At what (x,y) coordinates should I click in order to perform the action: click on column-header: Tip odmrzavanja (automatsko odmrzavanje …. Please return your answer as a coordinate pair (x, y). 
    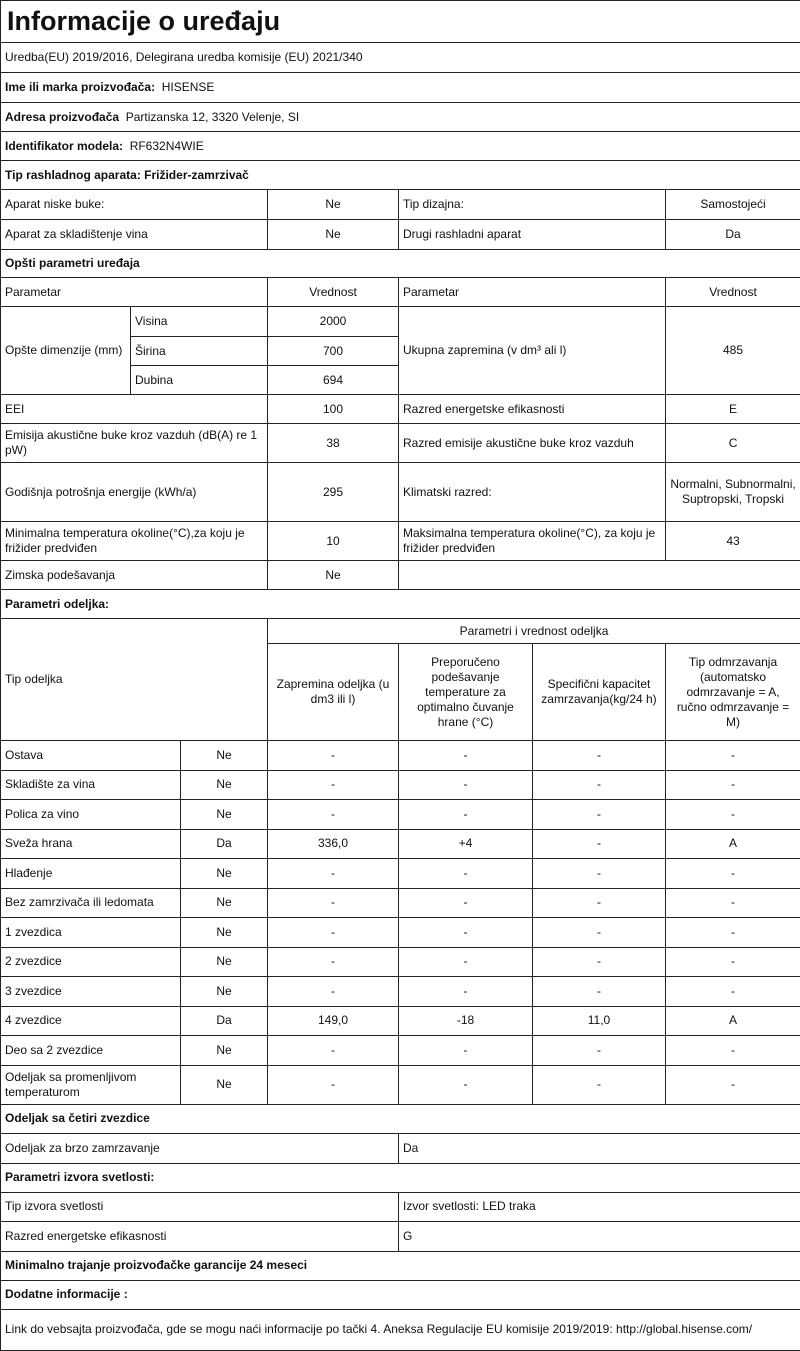
    Looking at the image, I should click on (733, 692).